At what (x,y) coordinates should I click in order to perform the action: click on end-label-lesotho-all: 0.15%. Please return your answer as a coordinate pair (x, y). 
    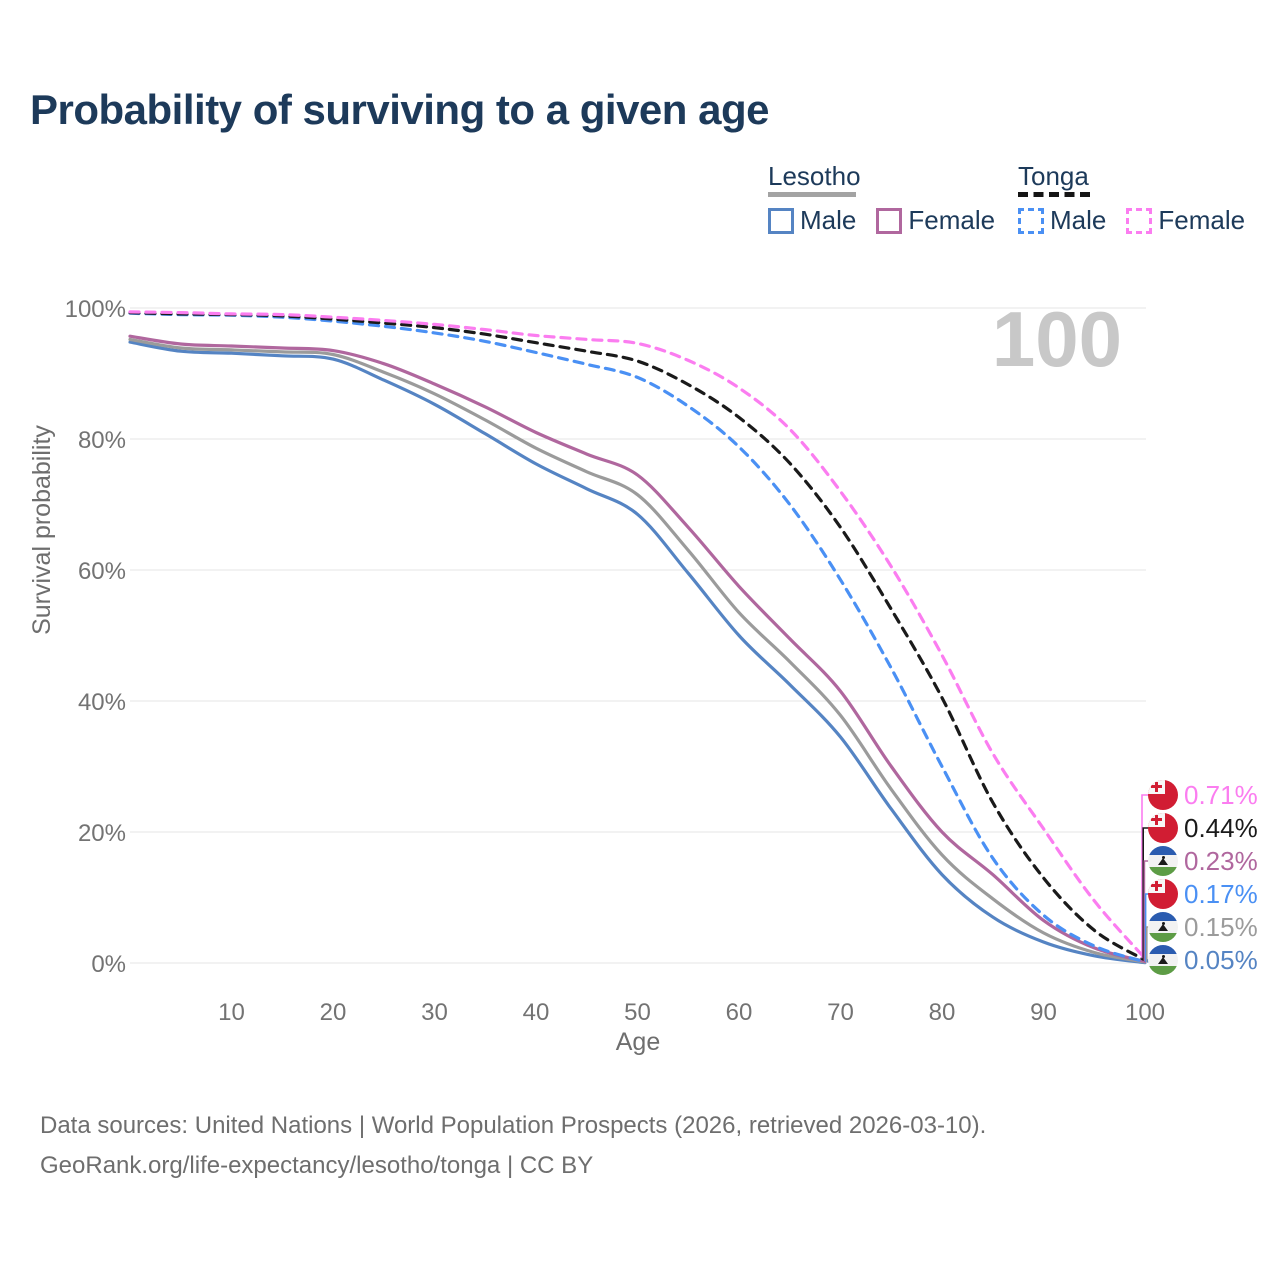
    Looking at the image, I should click on (1203, 927).